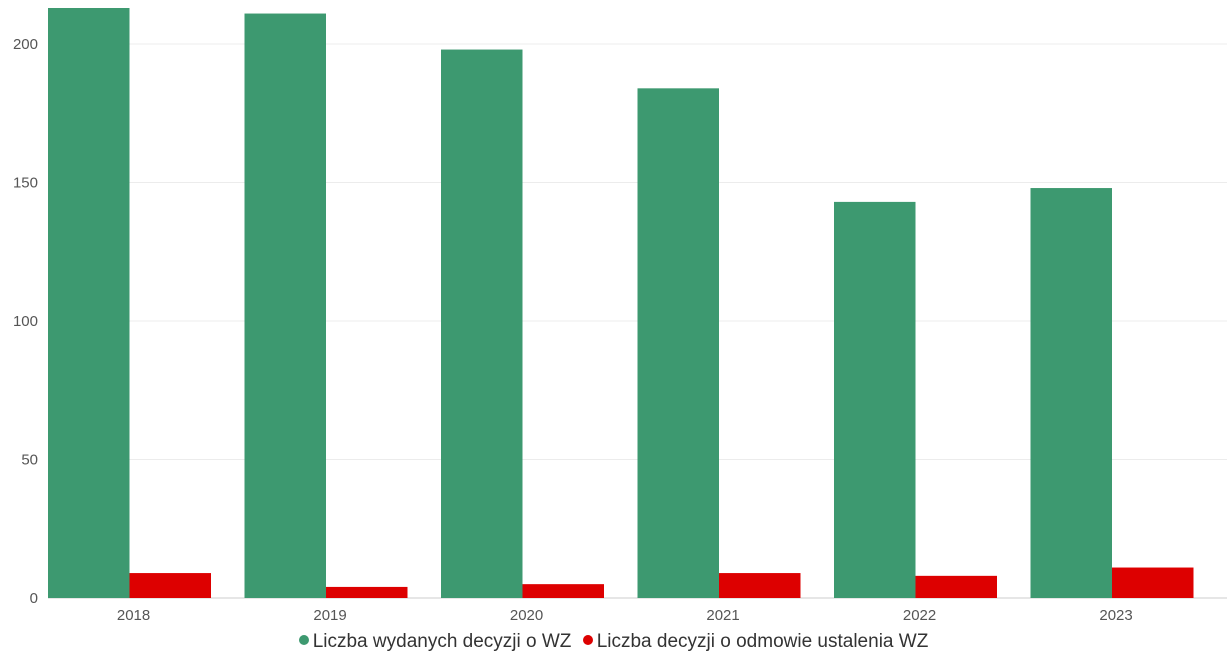  I want to click on x-tick-label: 2018, so click(133, 615).